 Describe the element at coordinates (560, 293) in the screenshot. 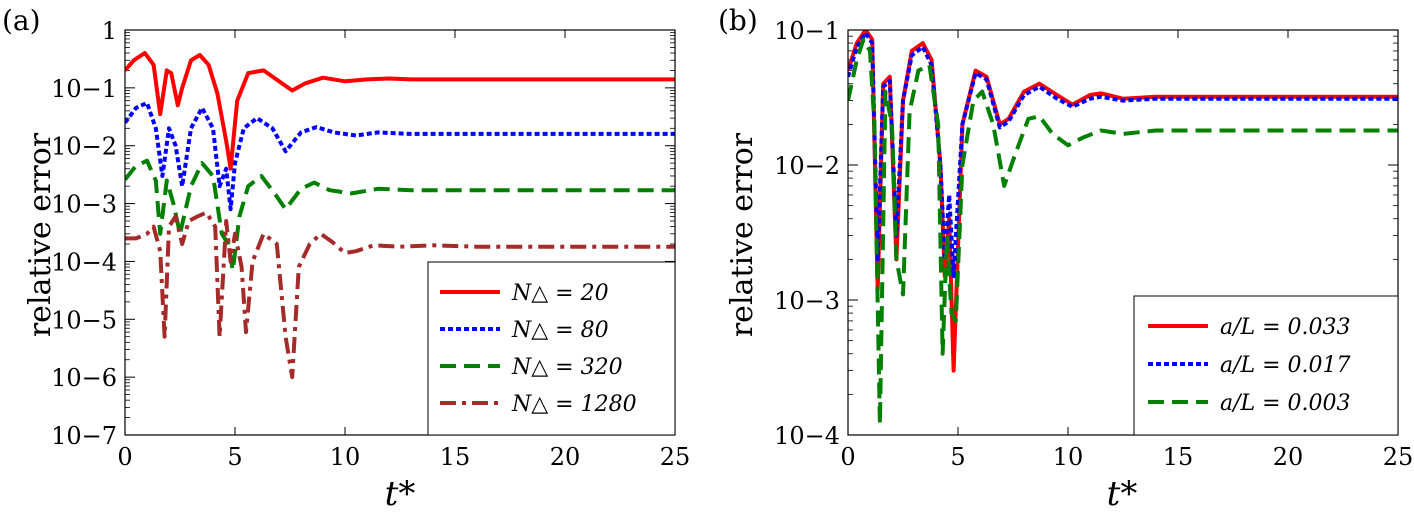

I see `legend-label-0: N△ = 20` at that location.